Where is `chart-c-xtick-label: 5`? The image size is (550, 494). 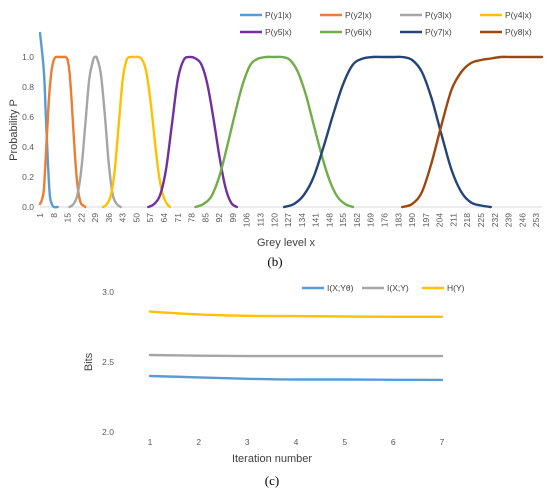
chart-c-xtick-label: 5 is located at coordinates (344, 442).